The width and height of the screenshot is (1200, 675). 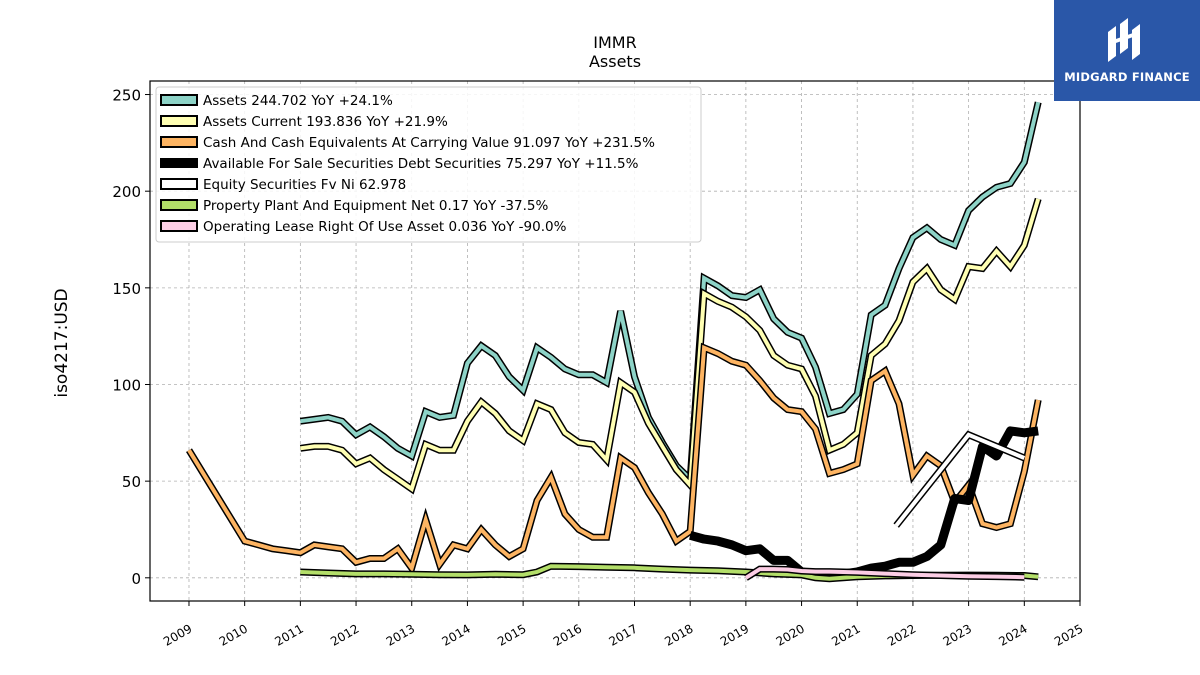 What do you see at coordinates (288, 634) in the screenshot?
I see `x-tick-label: 2011` at bounding box center [288, 634].